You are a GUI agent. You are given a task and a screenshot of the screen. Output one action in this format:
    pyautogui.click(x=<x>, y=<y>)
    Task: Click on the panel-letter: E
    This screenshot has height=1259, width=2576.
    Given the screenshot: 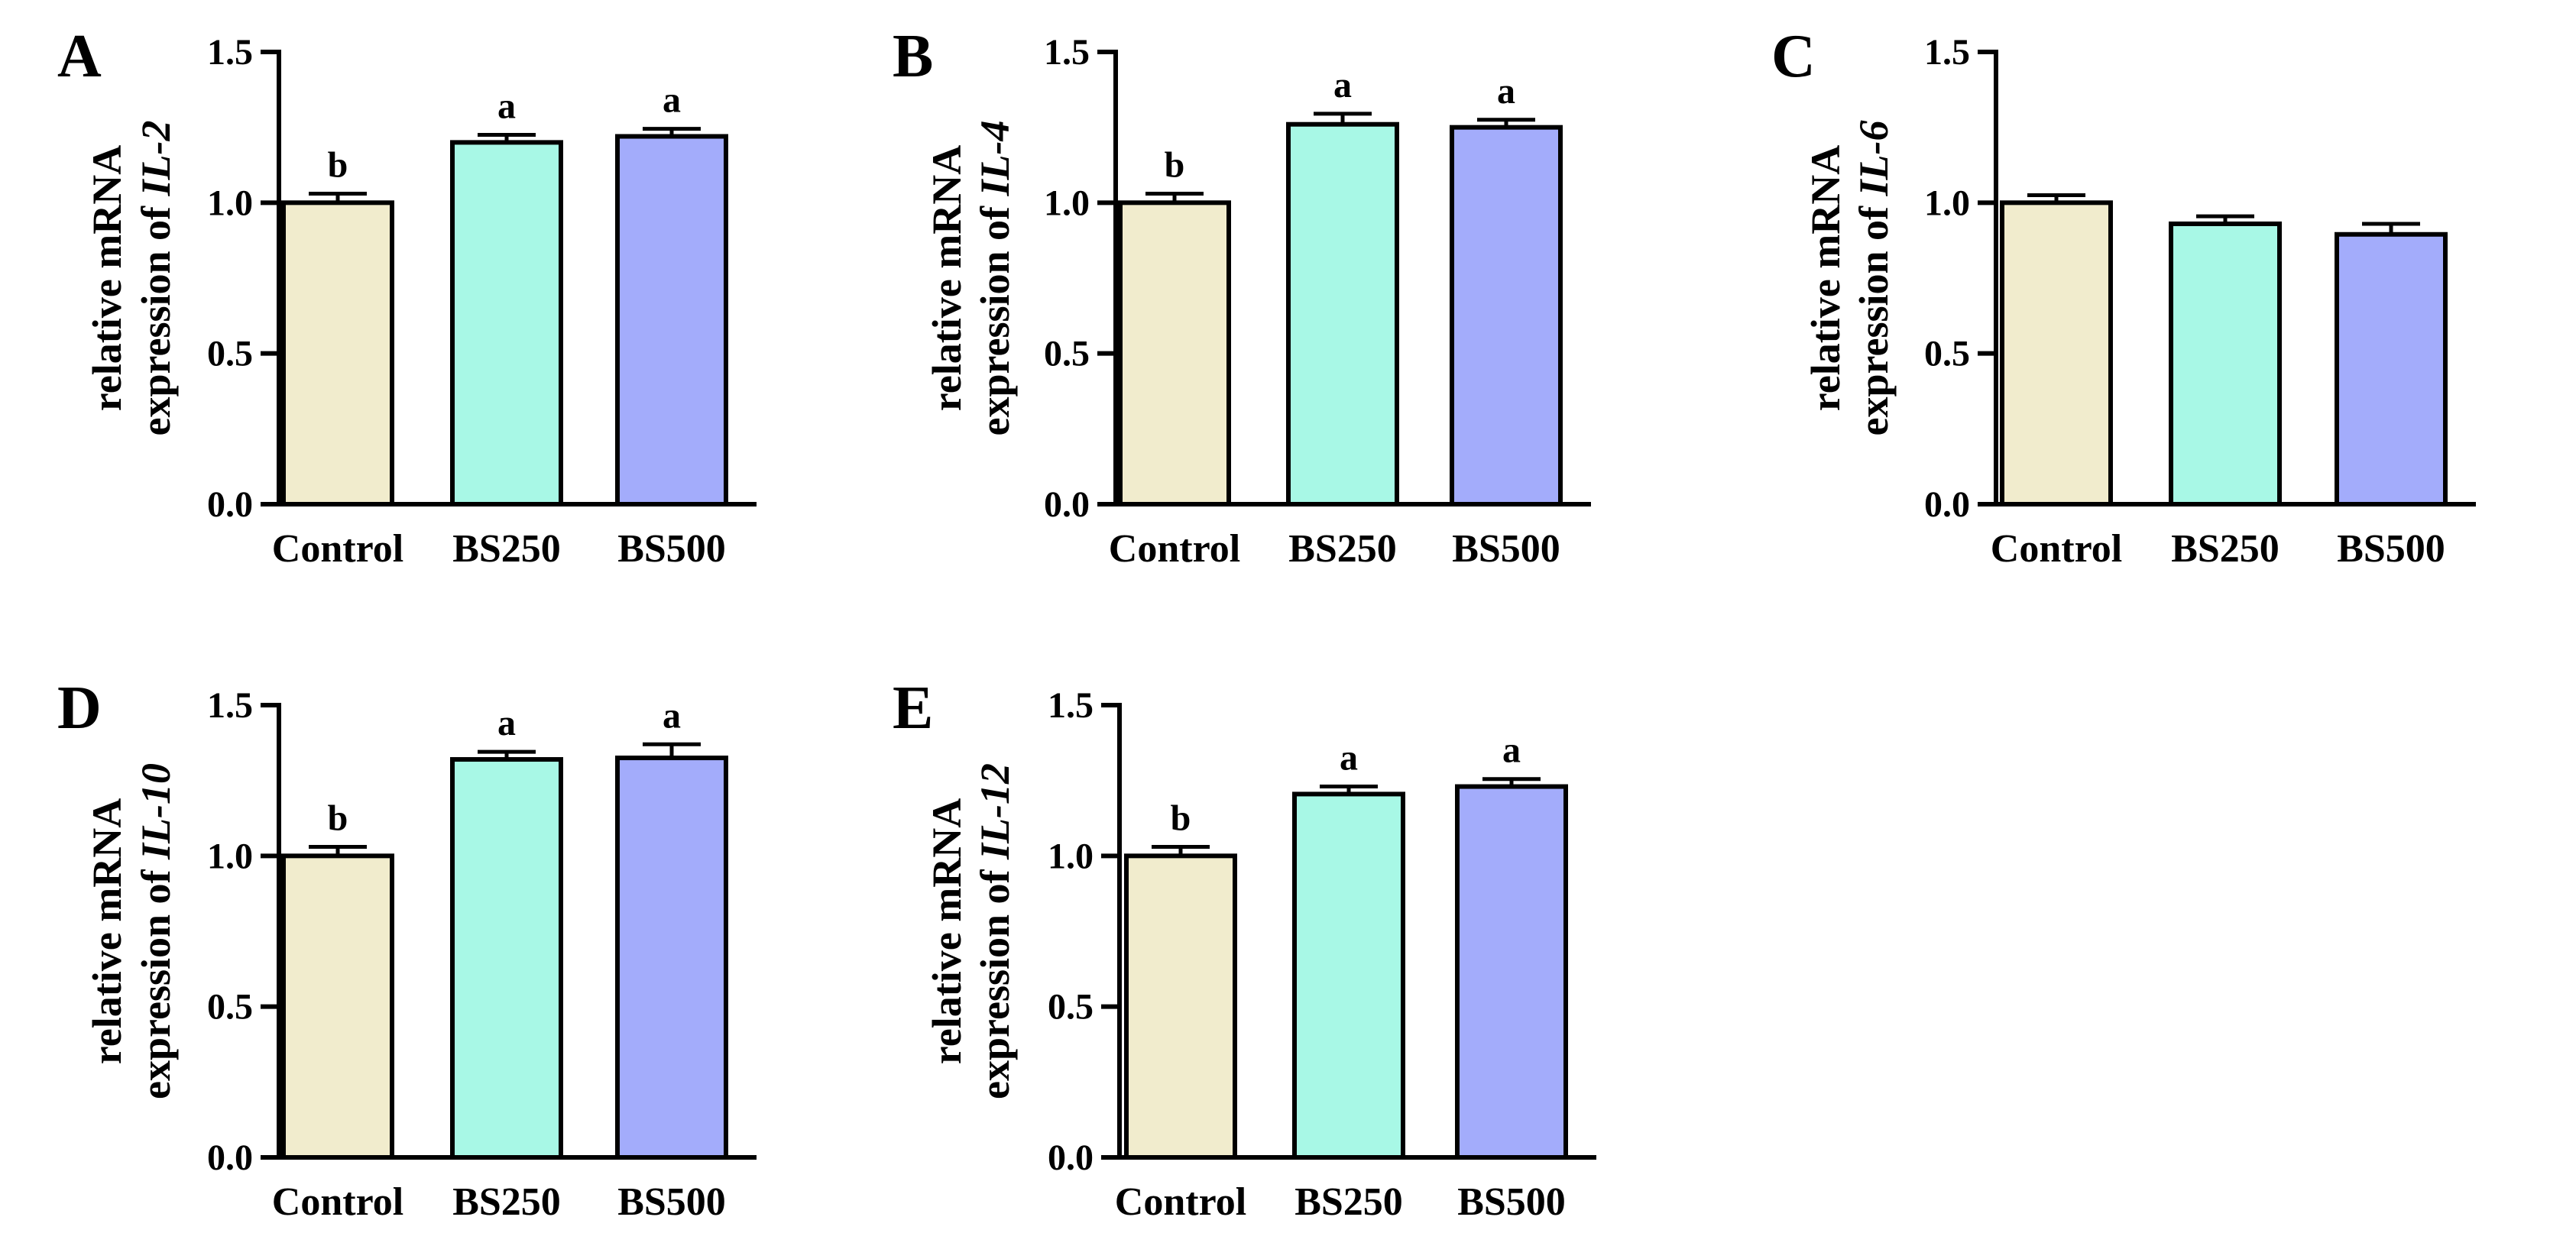 What is the action you would take?
    pyautogui.click(x=913, y=708)
    